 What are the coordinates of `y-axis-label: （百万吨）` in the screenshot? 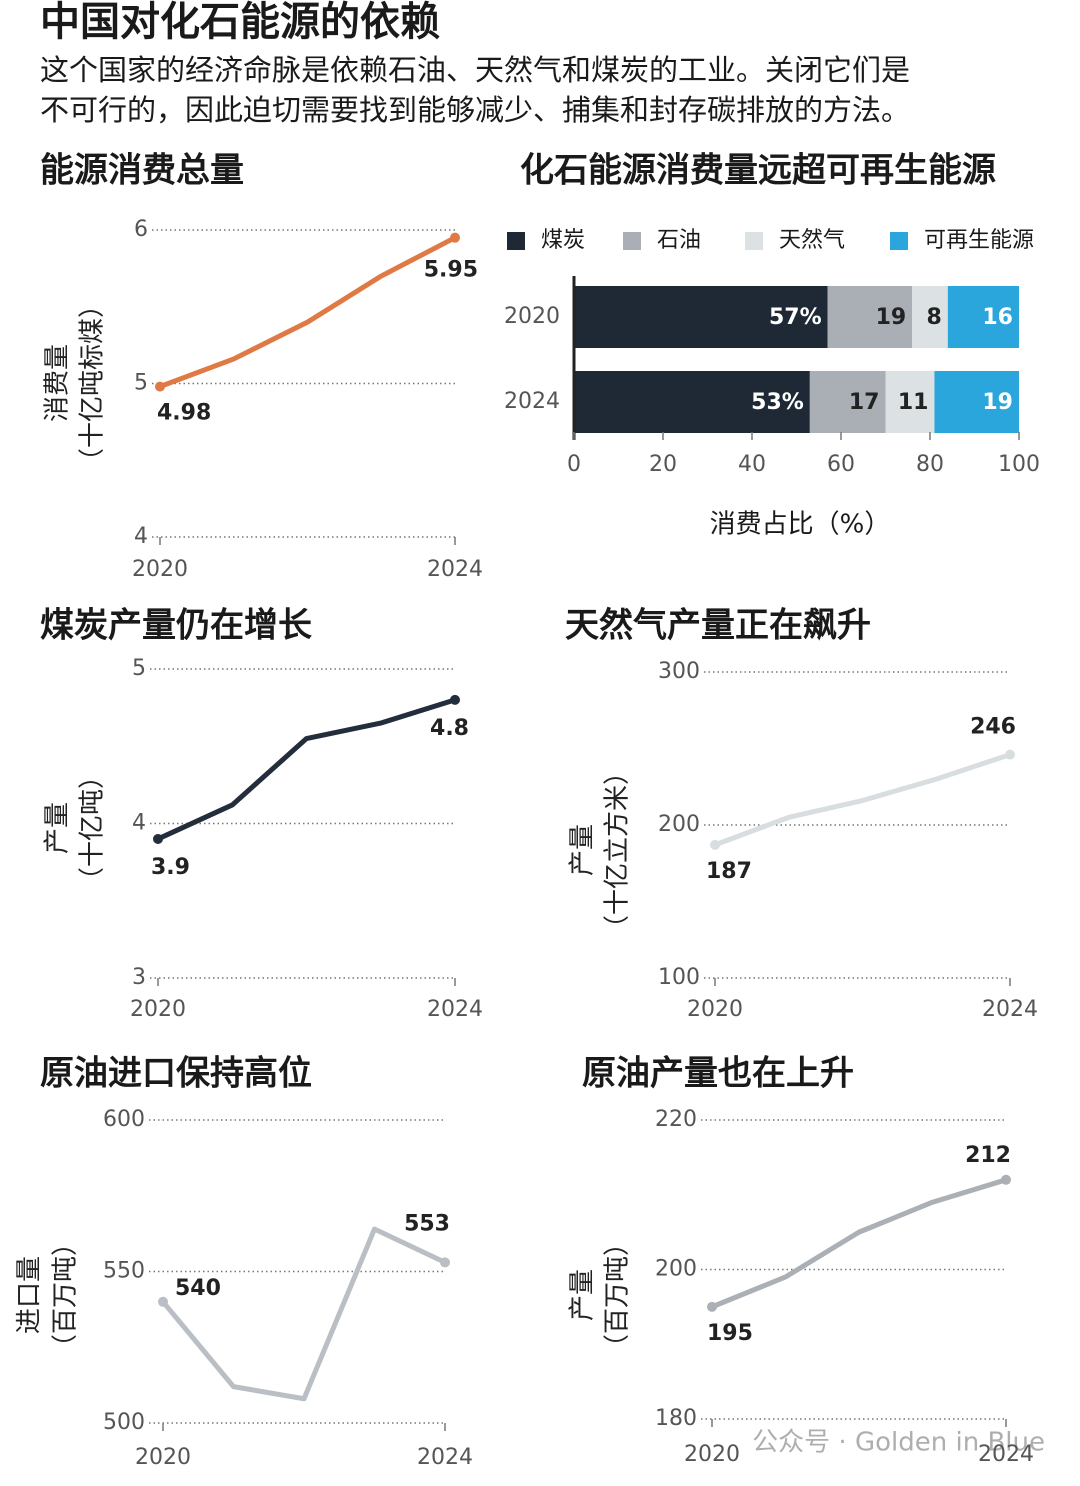 It's located at (66, 1295).